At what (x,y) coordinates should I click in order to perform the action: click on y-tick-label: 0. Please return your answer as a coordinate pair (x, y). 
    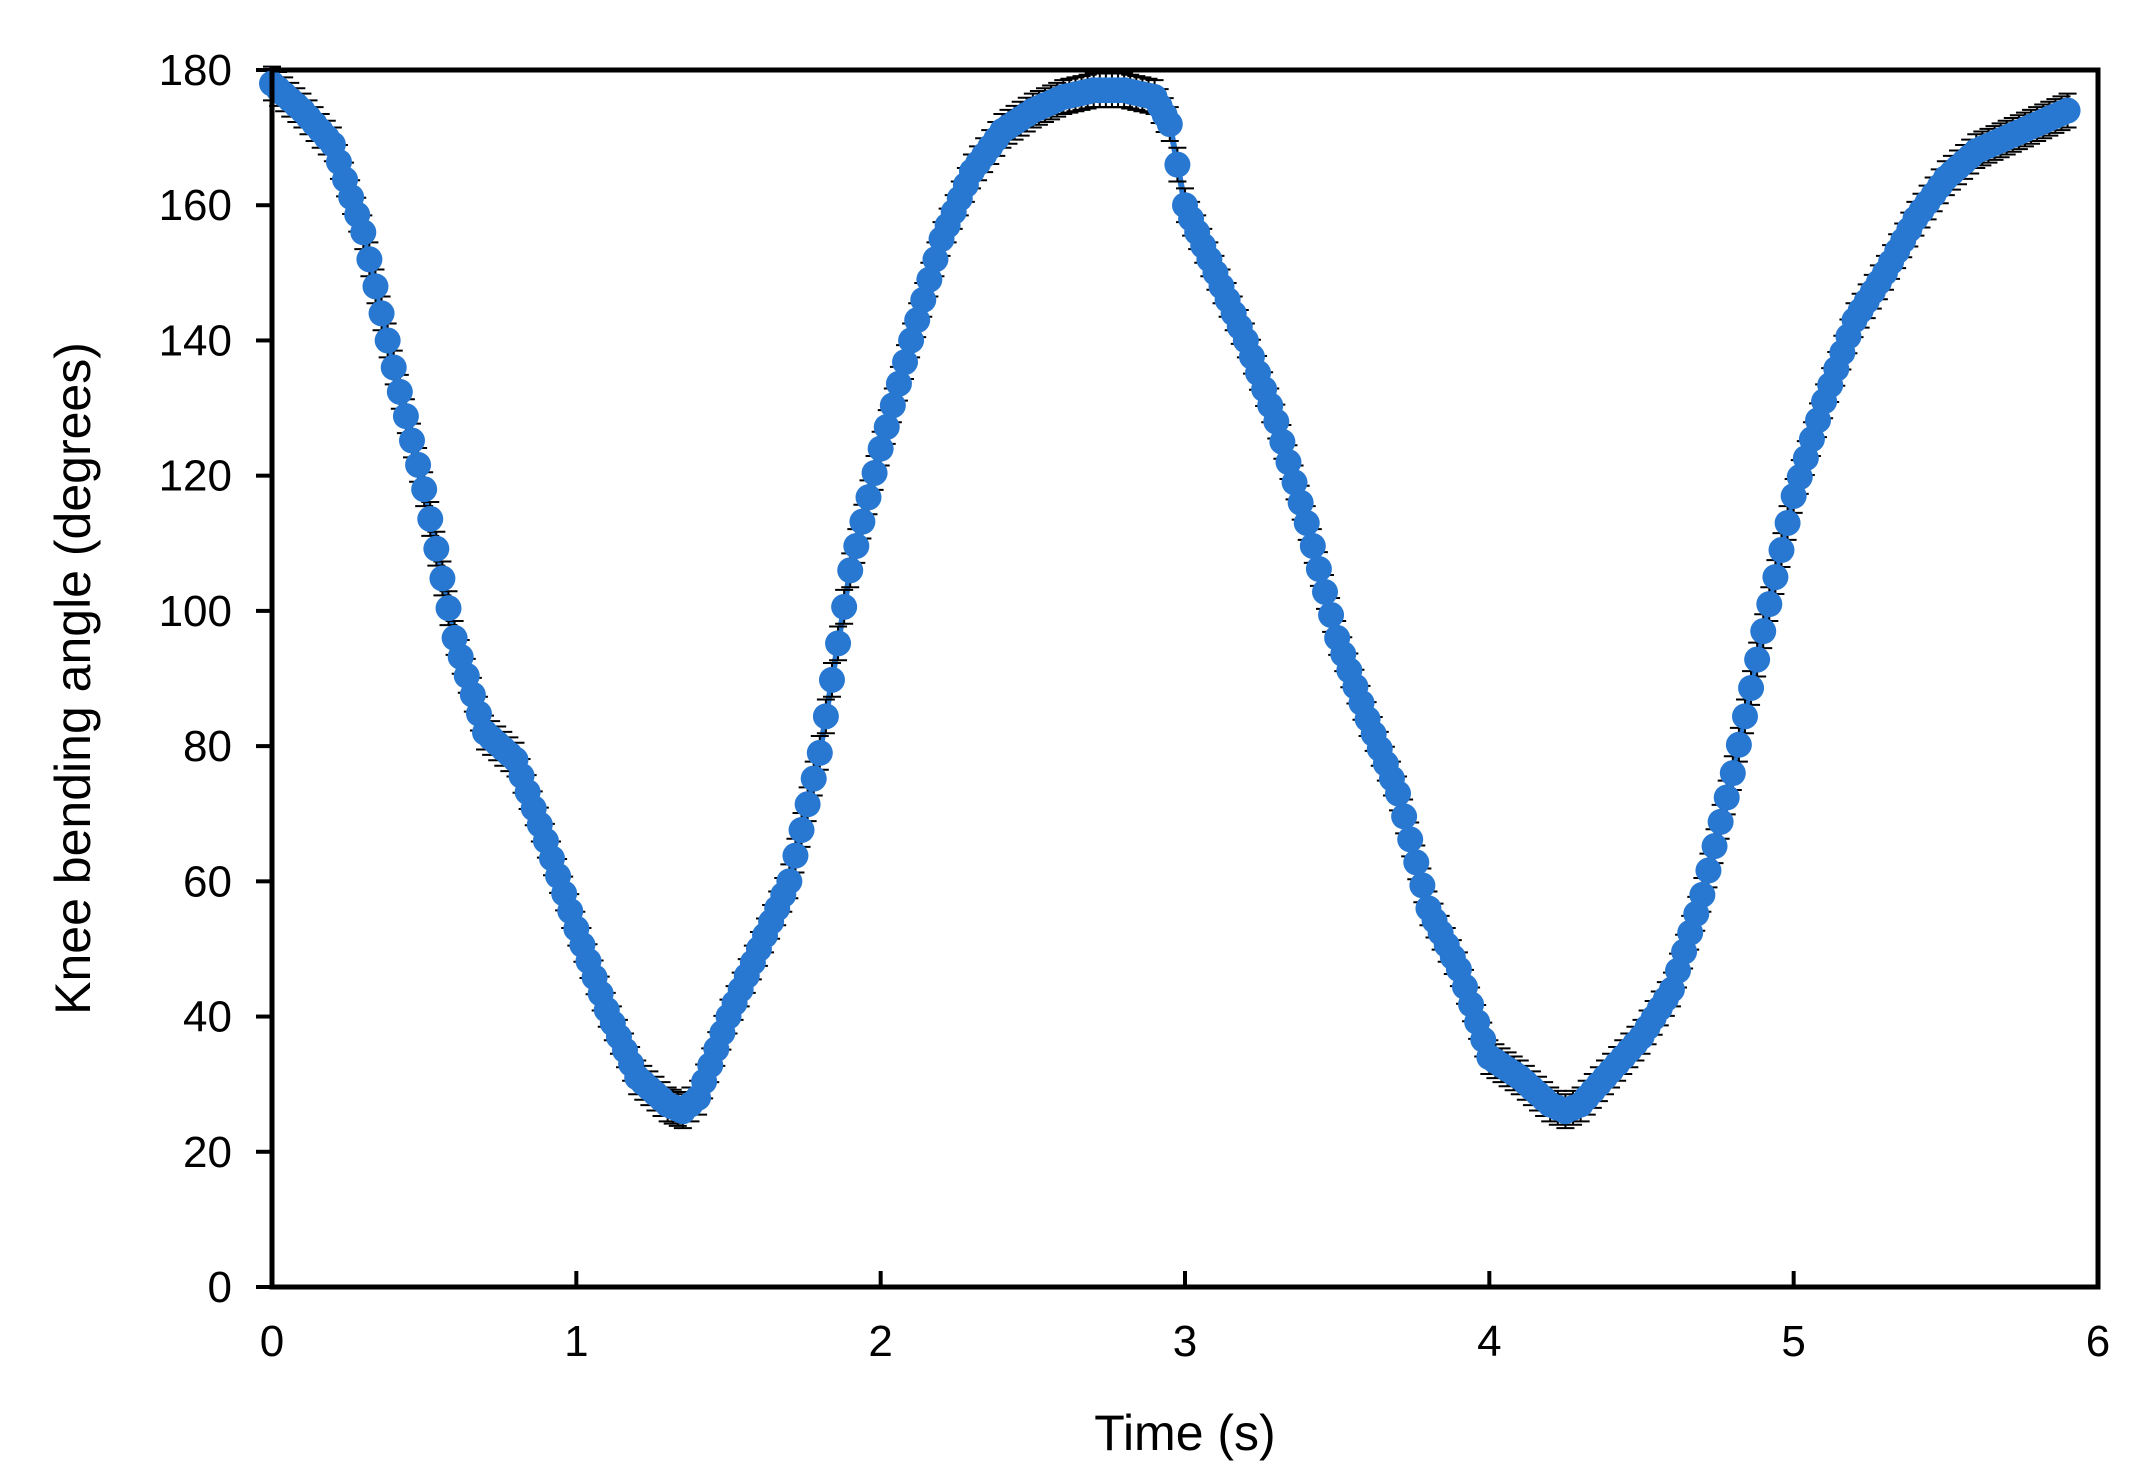
    Looking at the image, I should click on (220, 1287).